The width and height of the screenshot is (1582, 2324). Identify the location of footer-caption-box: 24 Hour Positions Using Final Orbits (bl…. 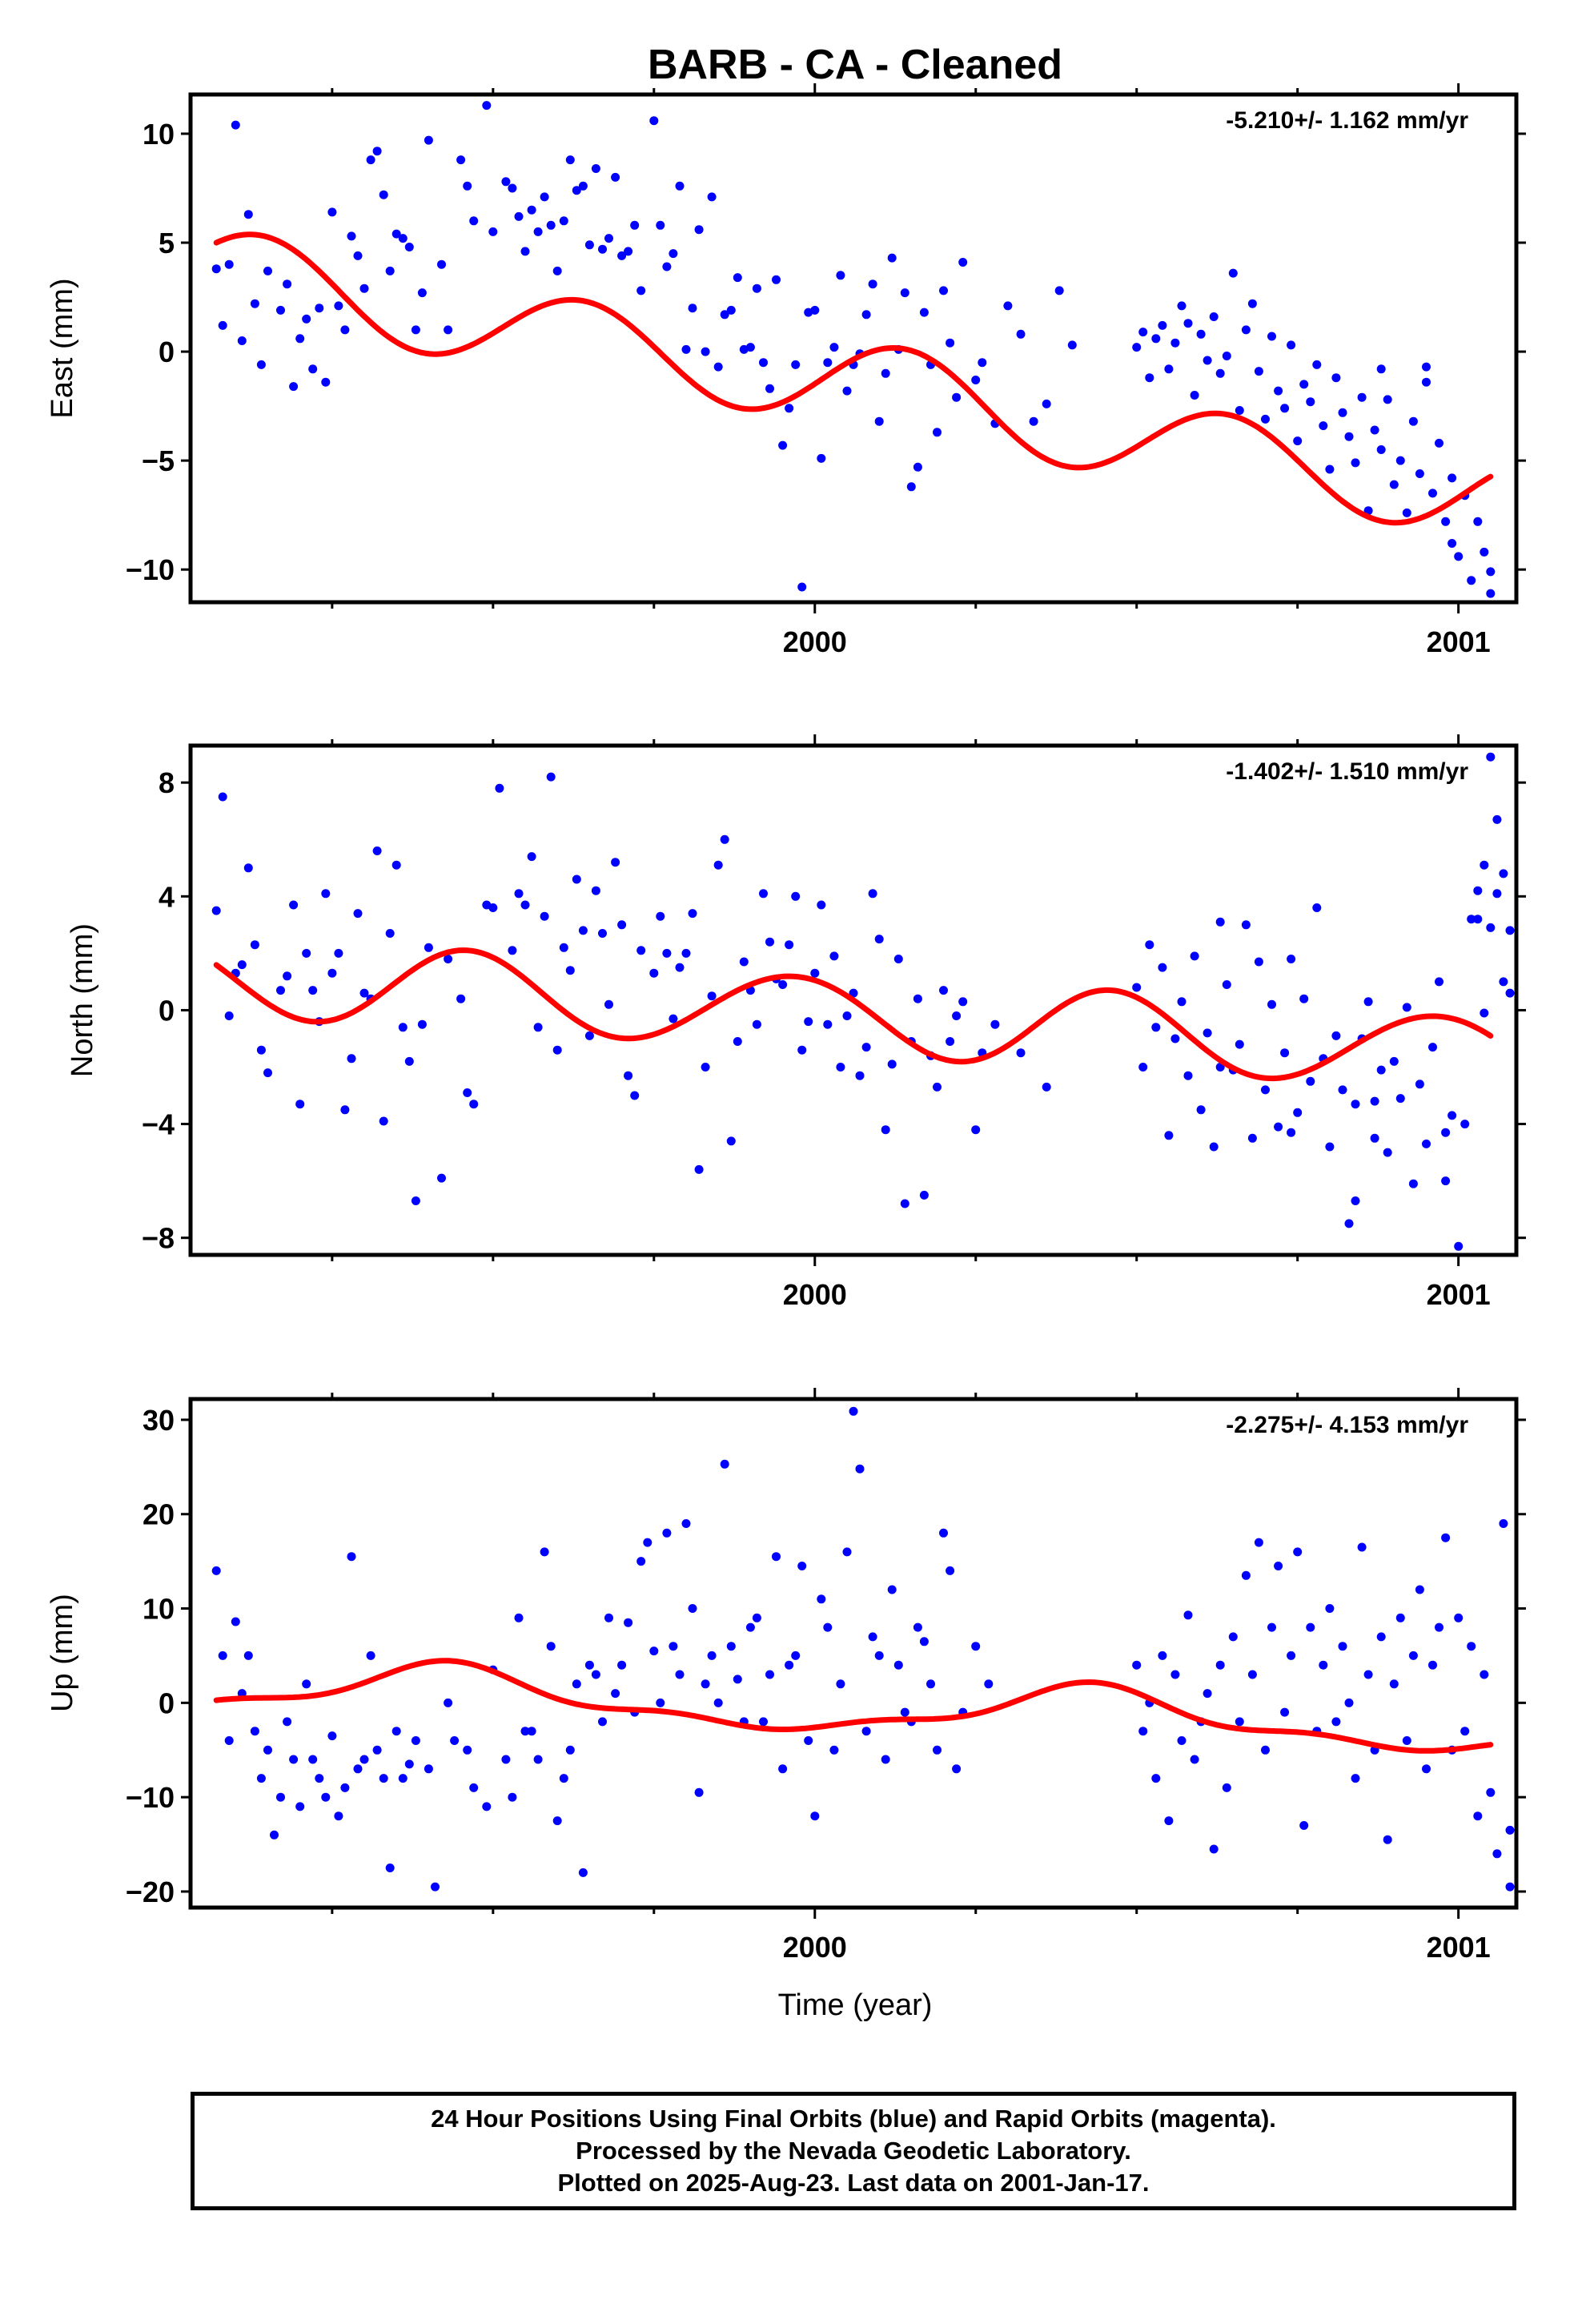
(853, 2151).